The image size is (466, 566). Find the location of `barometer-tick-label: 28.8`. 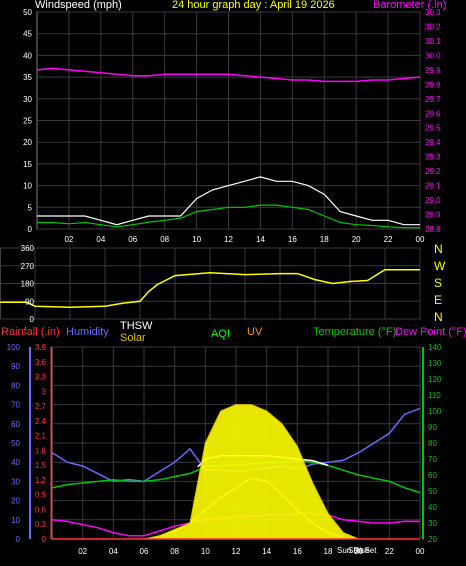

barometer-tick-label: 28.8 is located at coordinates (433, 229).